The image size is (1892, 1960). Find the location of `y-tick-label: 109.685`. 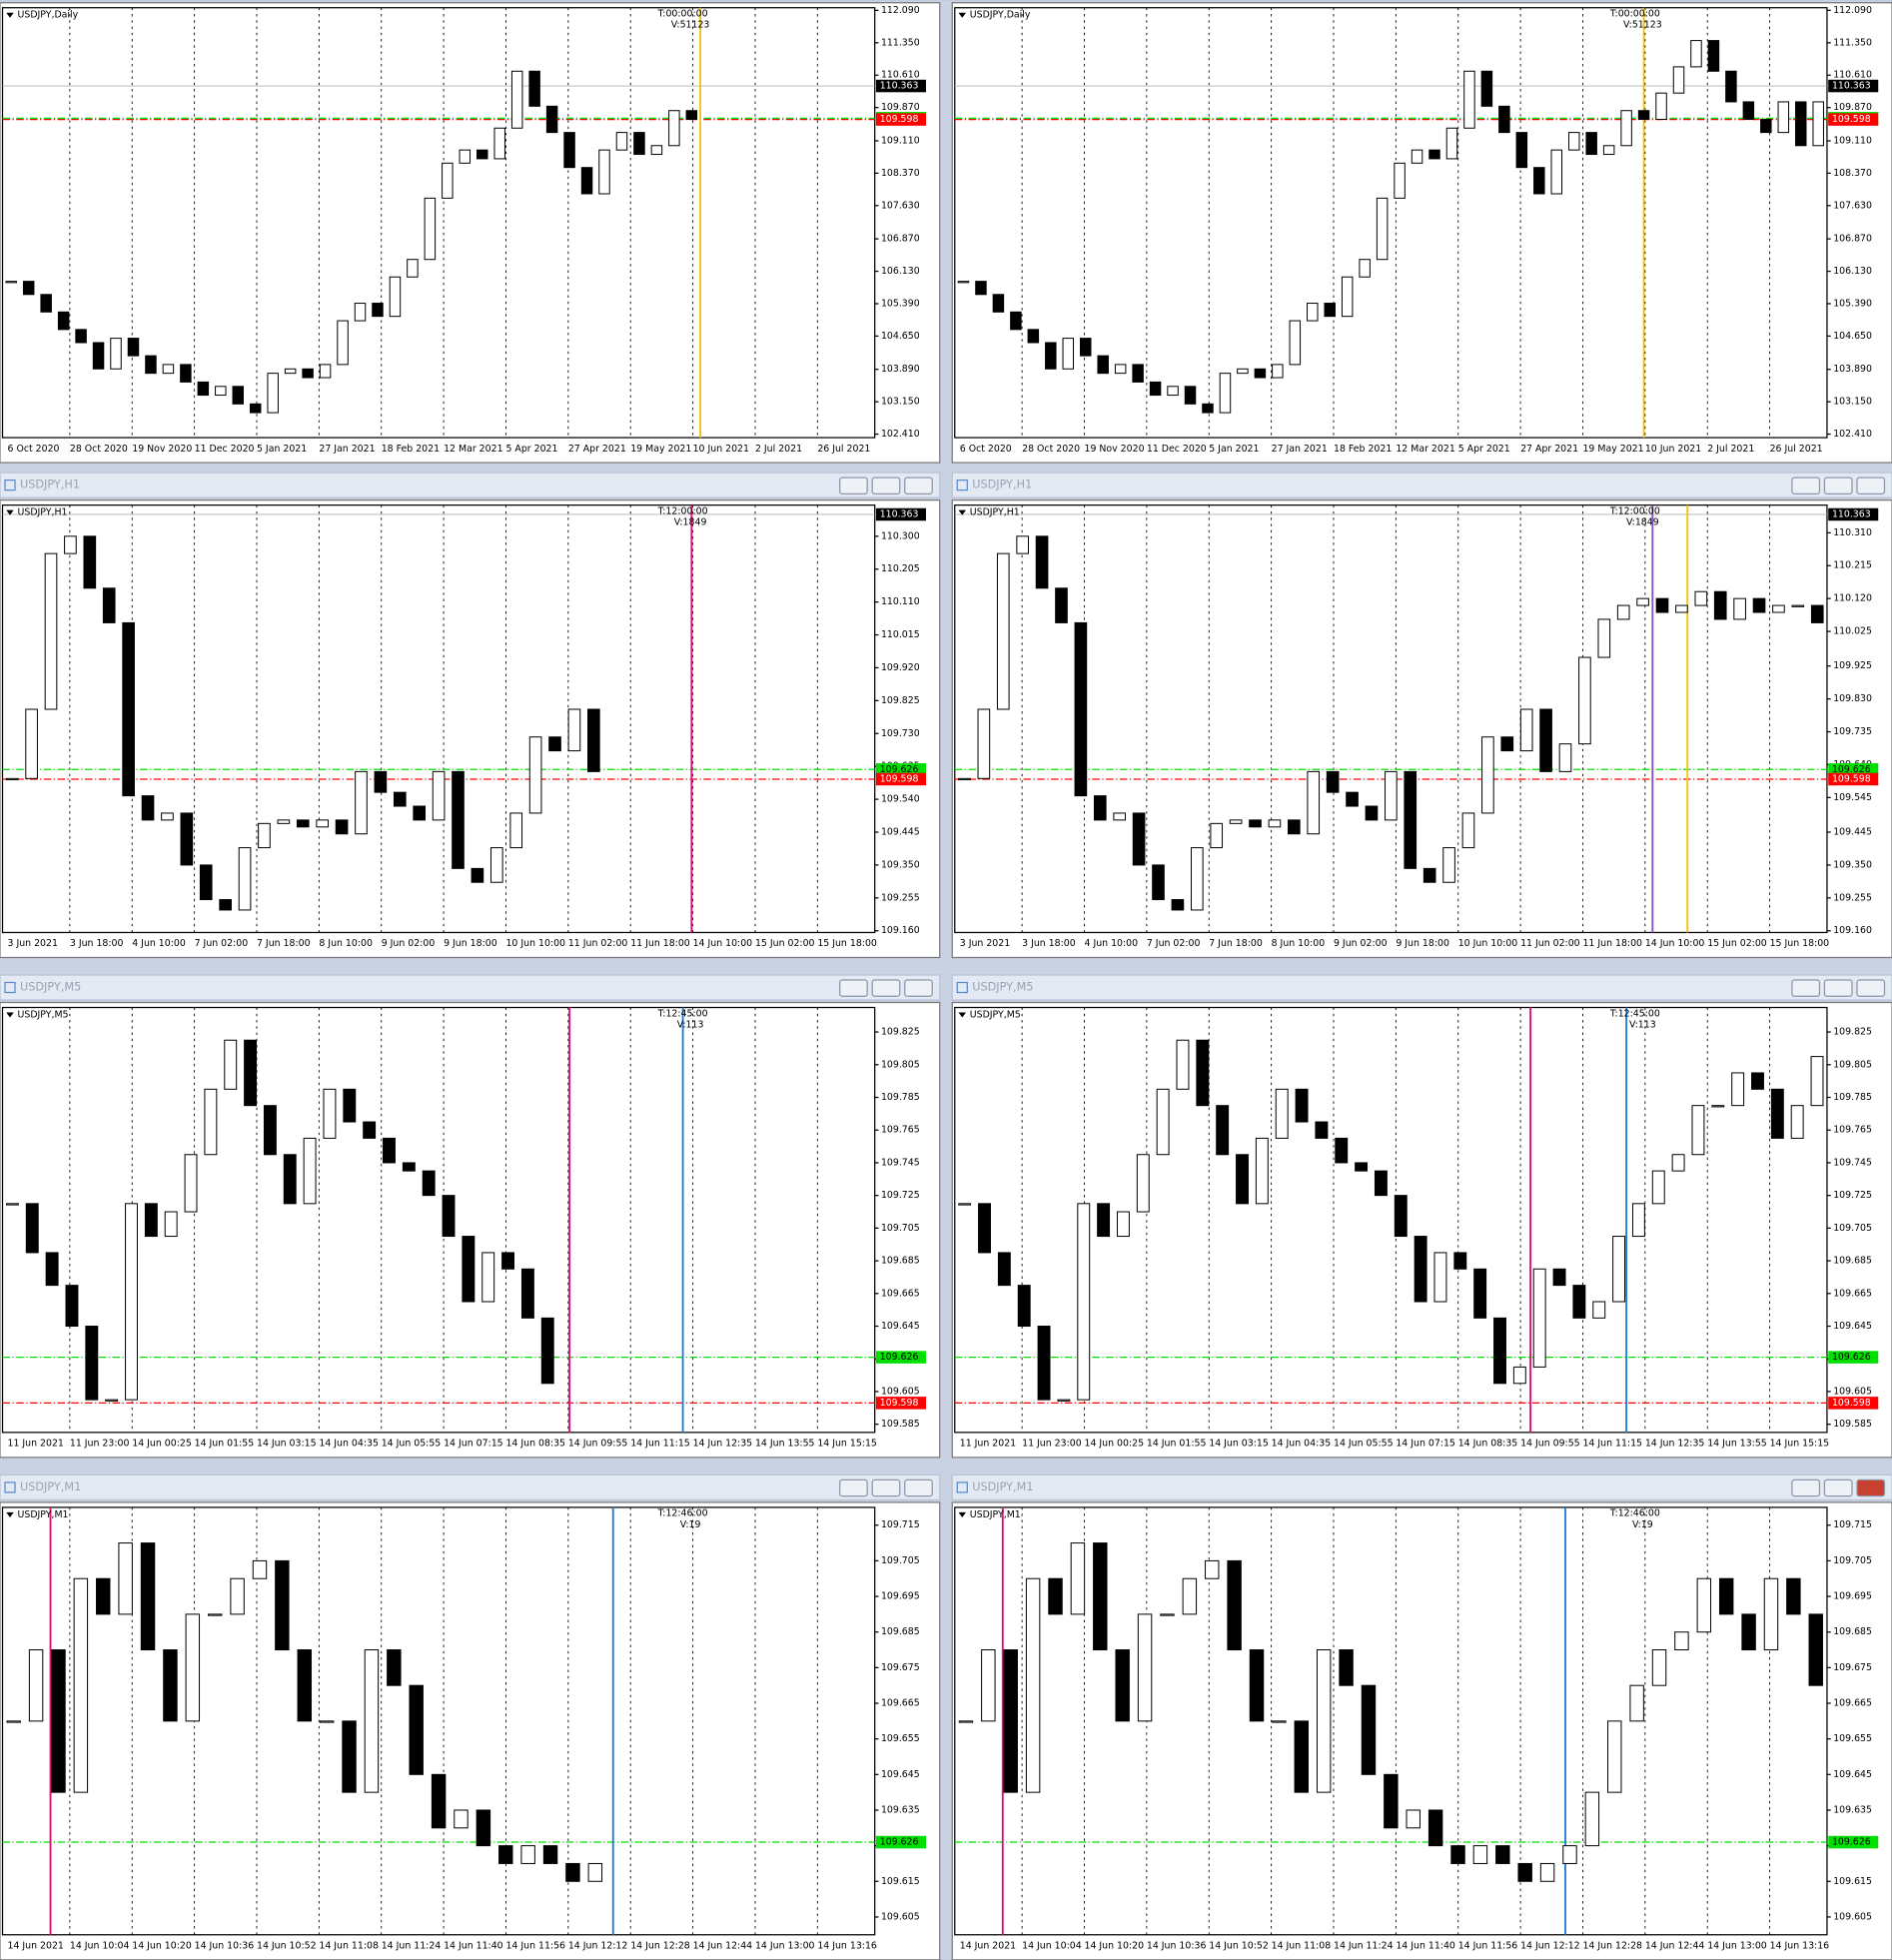

y-tick-label: 109.685 is located at coordinates (1852, 1631).